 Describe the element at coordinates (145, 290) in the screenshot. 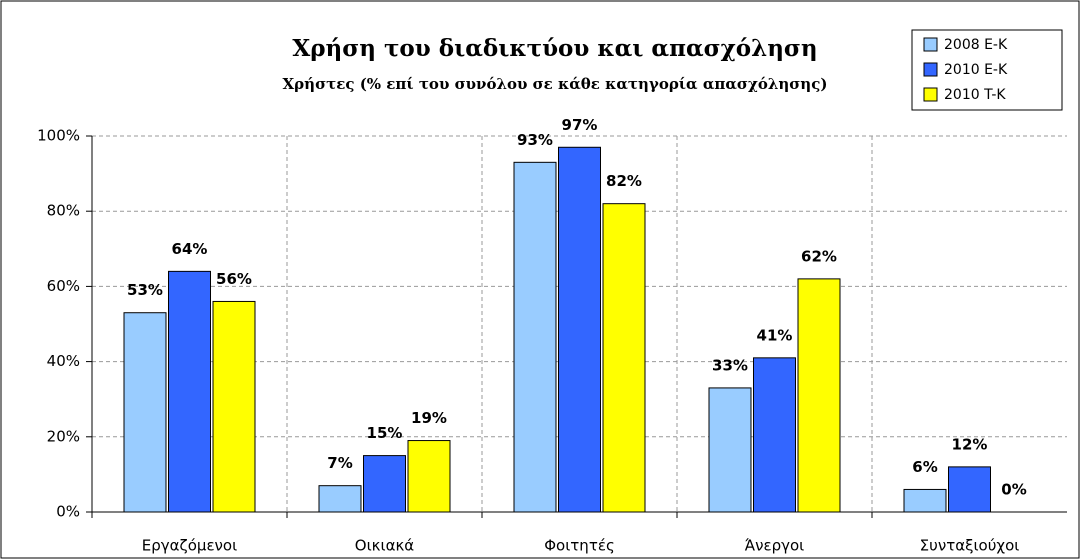

I see `value-label: 53%` at that location.